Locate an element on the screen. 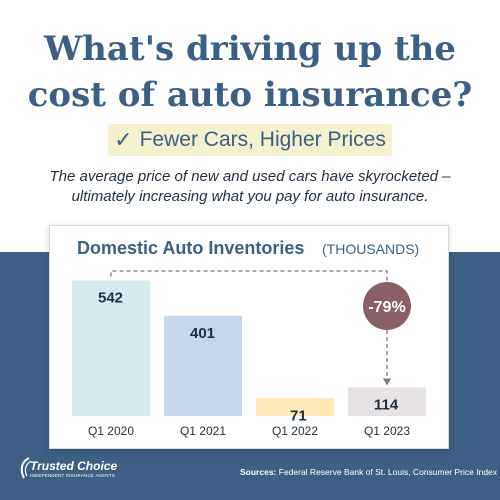 Image resolution: width=500 pixels, height=500 pixels. check-icon: ✓ is located at coordinates (123, 139).